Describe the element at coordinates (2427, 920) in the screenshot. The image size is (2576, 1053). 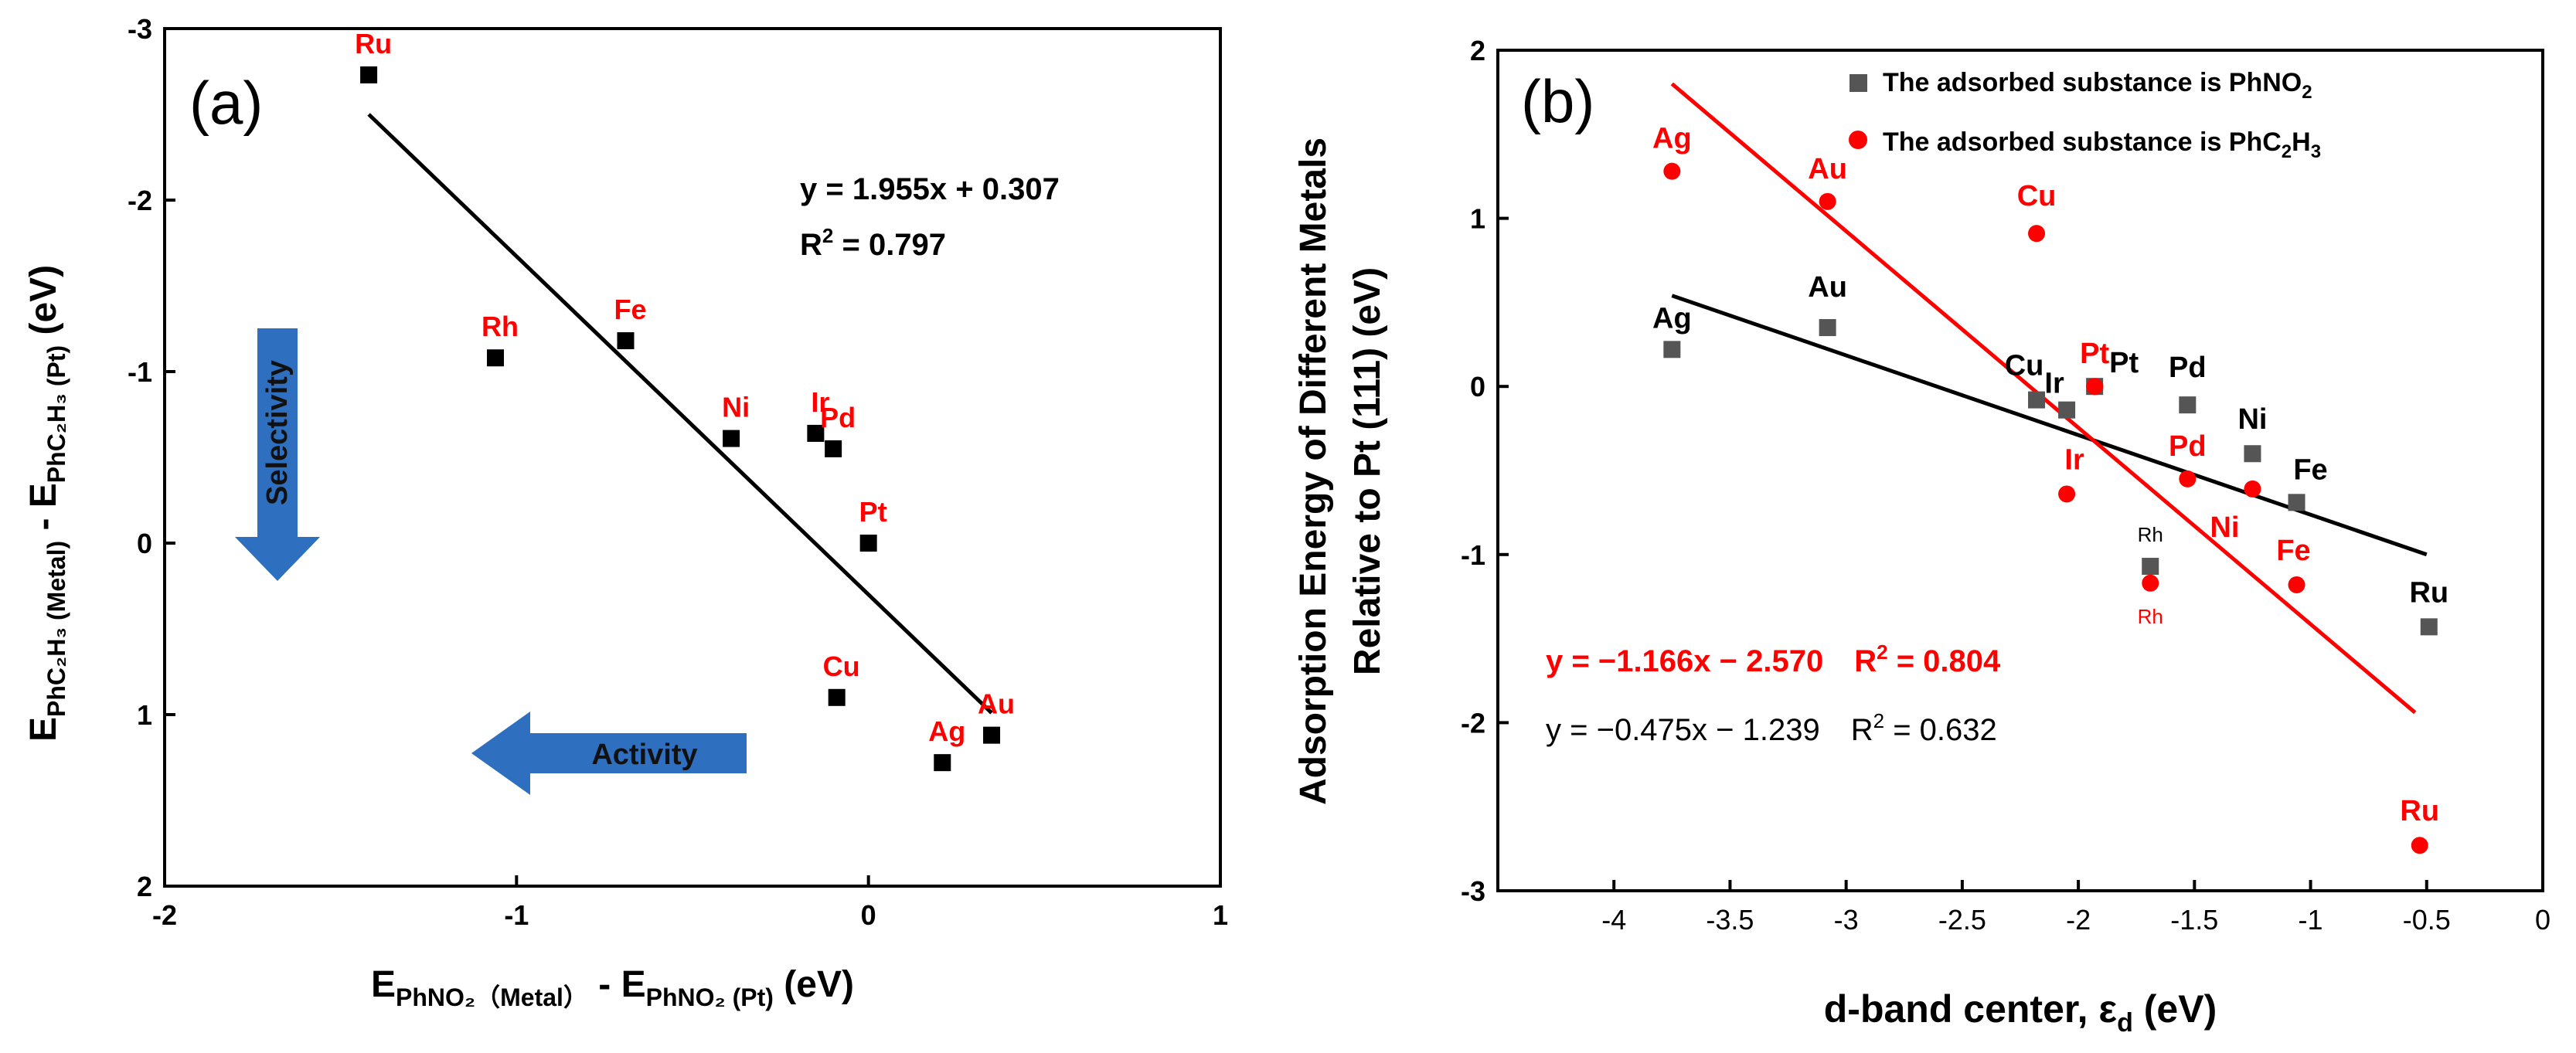
I see `panel-b-x-tick-label: -0.5` at that location.